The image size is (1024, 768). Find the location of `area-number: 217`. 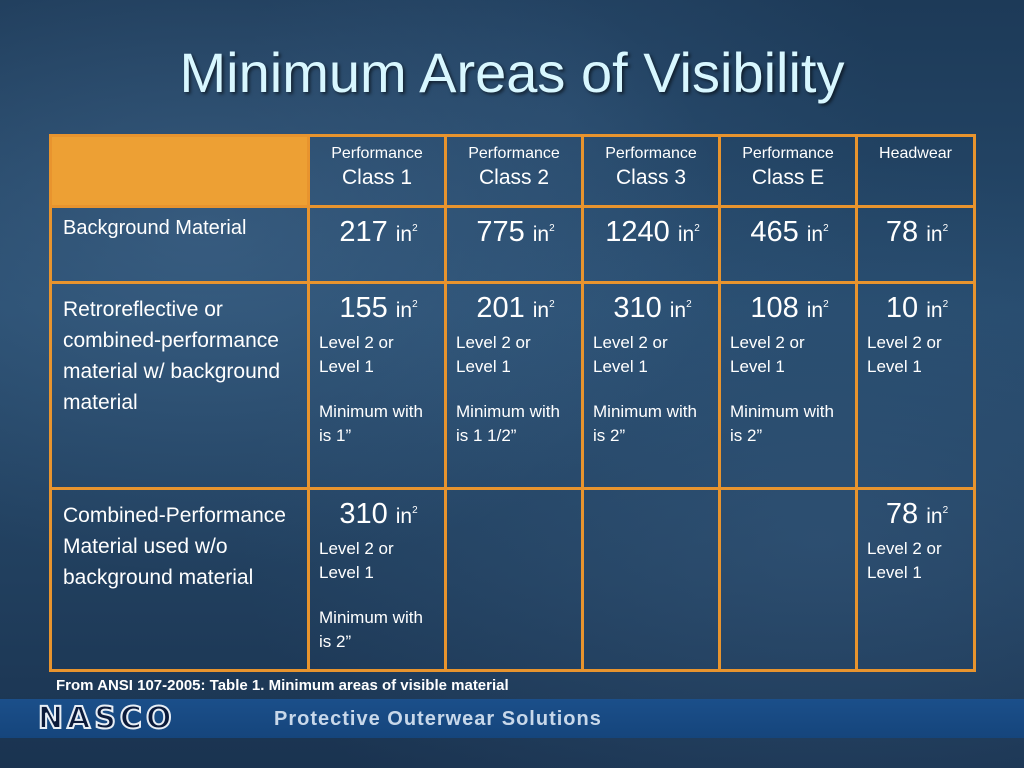

area-number: 217 is located at coordinates (363, 232).